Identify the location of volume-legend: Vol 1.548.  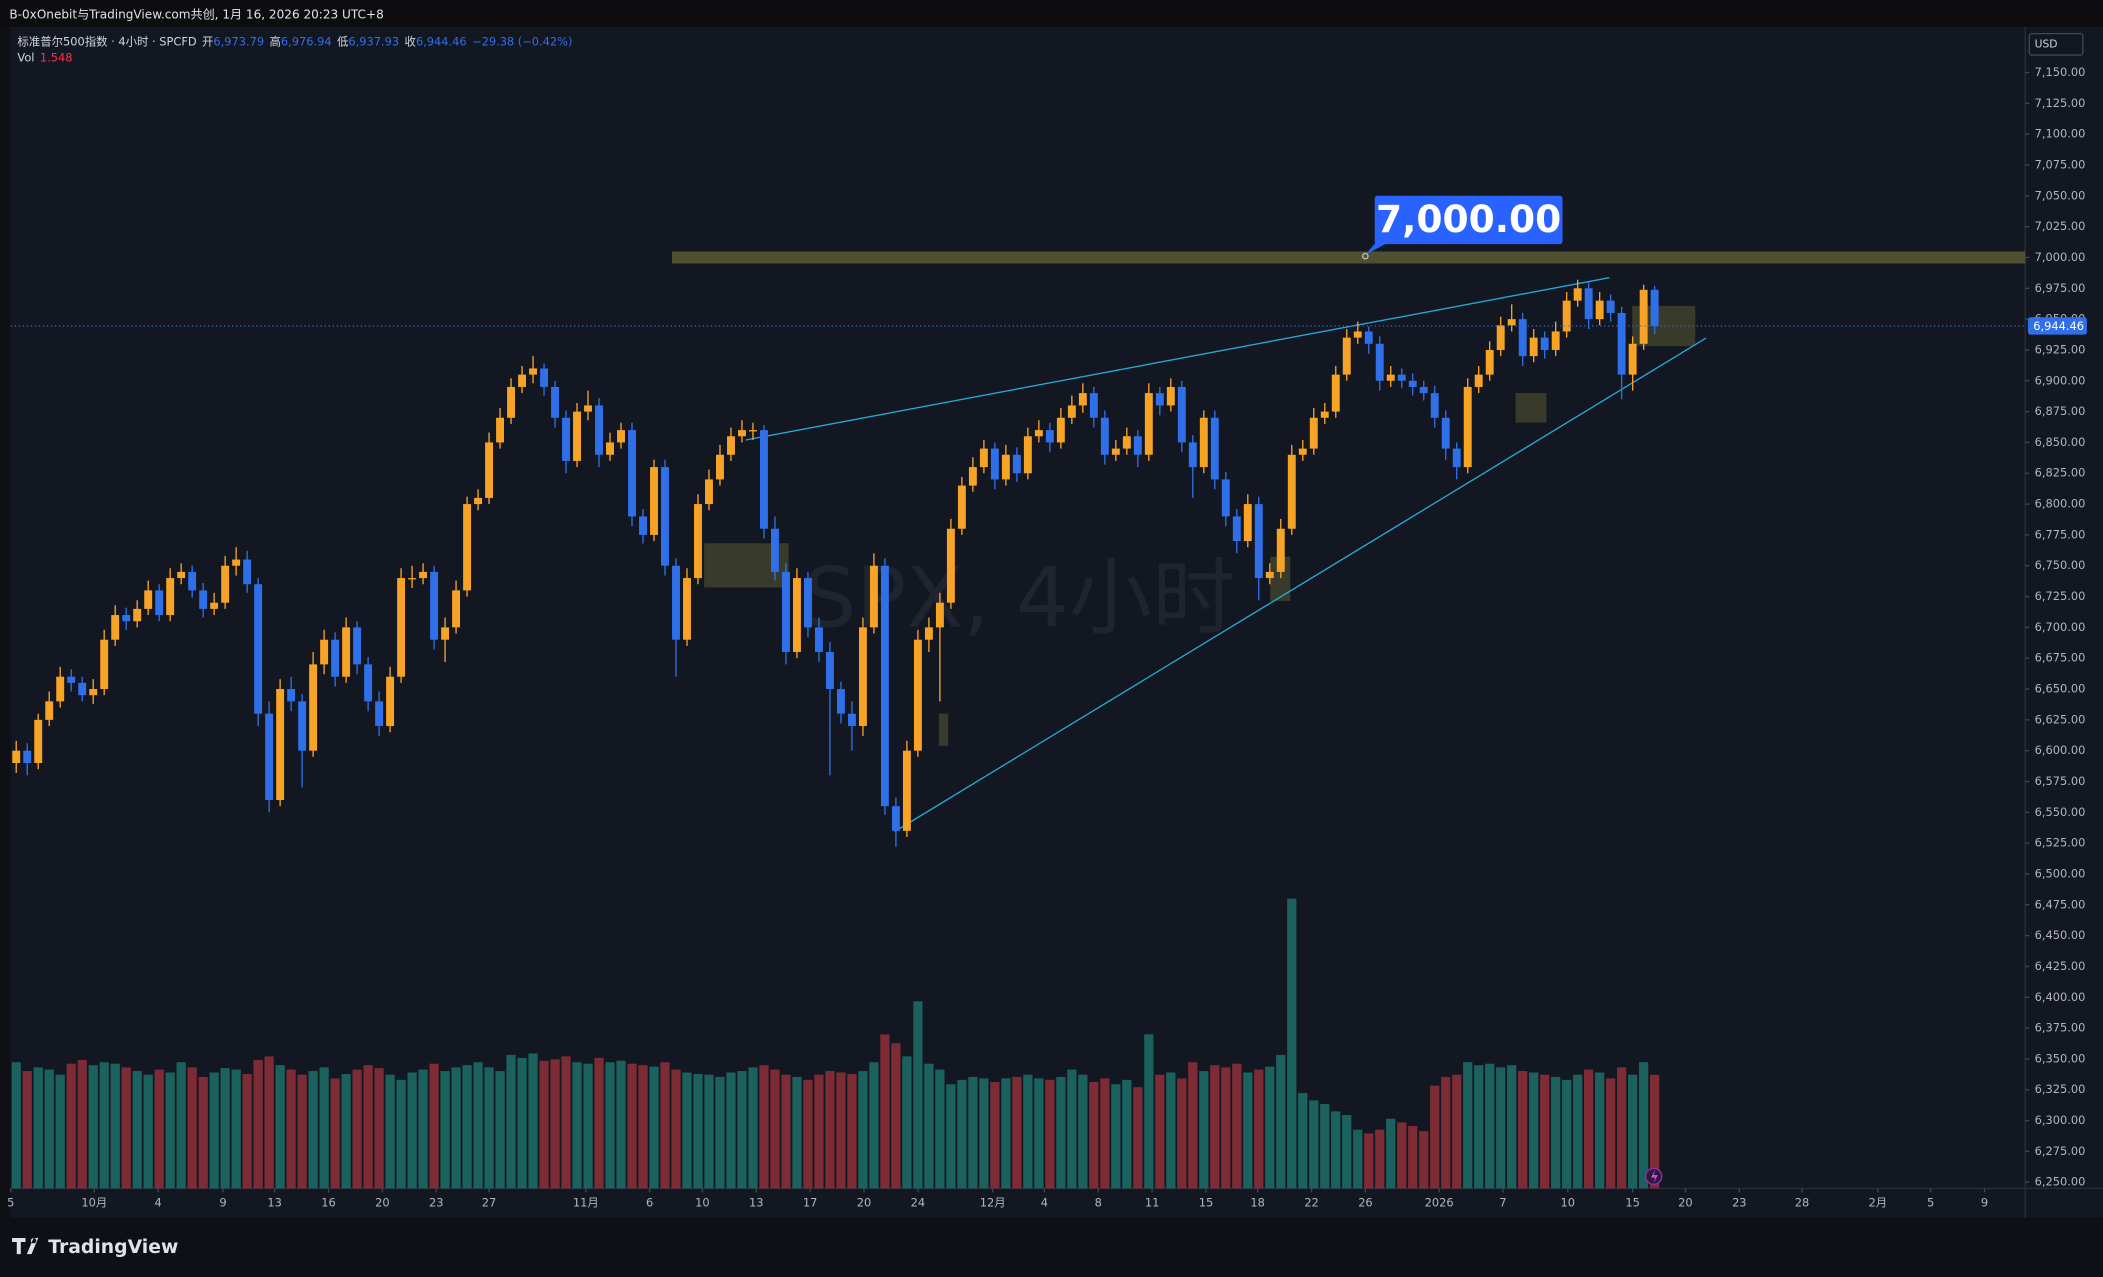
(44, 57).